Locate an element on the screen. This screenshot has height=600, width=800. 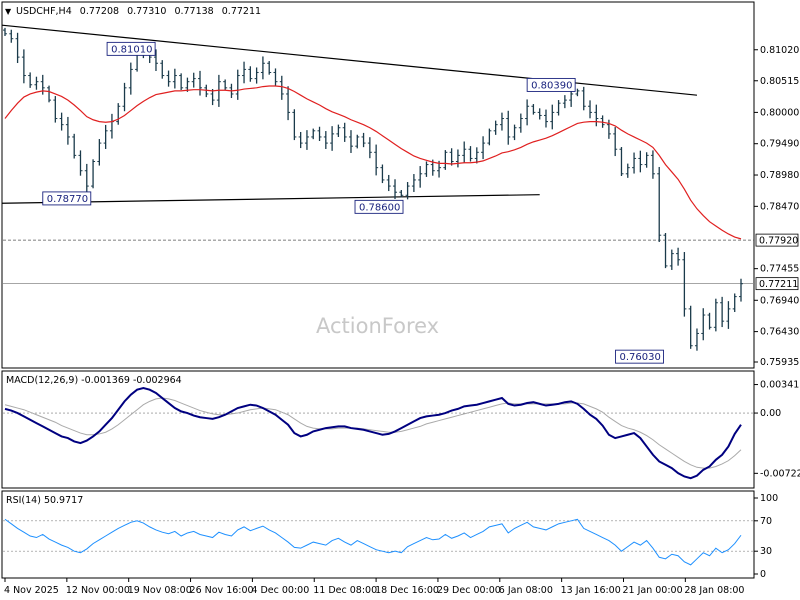
price-ytick-label: 0.80515 is located at coordinates (779, 81).